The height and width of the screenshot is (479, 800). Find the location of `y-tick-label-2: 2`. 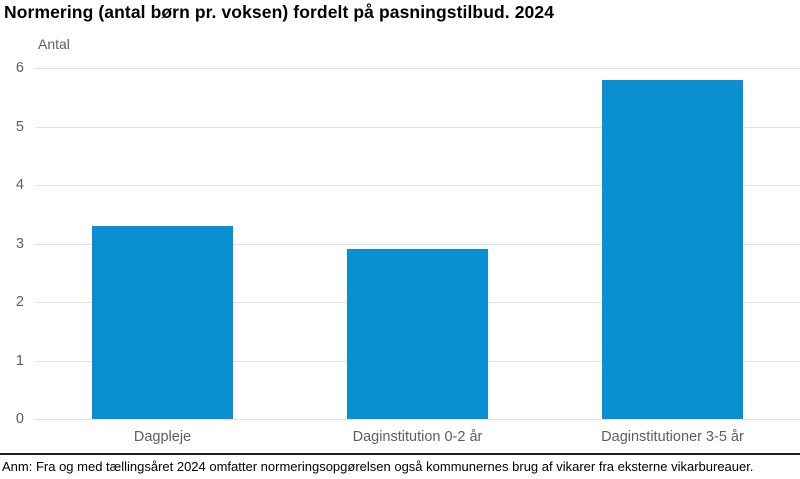

y-tick-label-2: 2 is located at coordinates (19, 302).